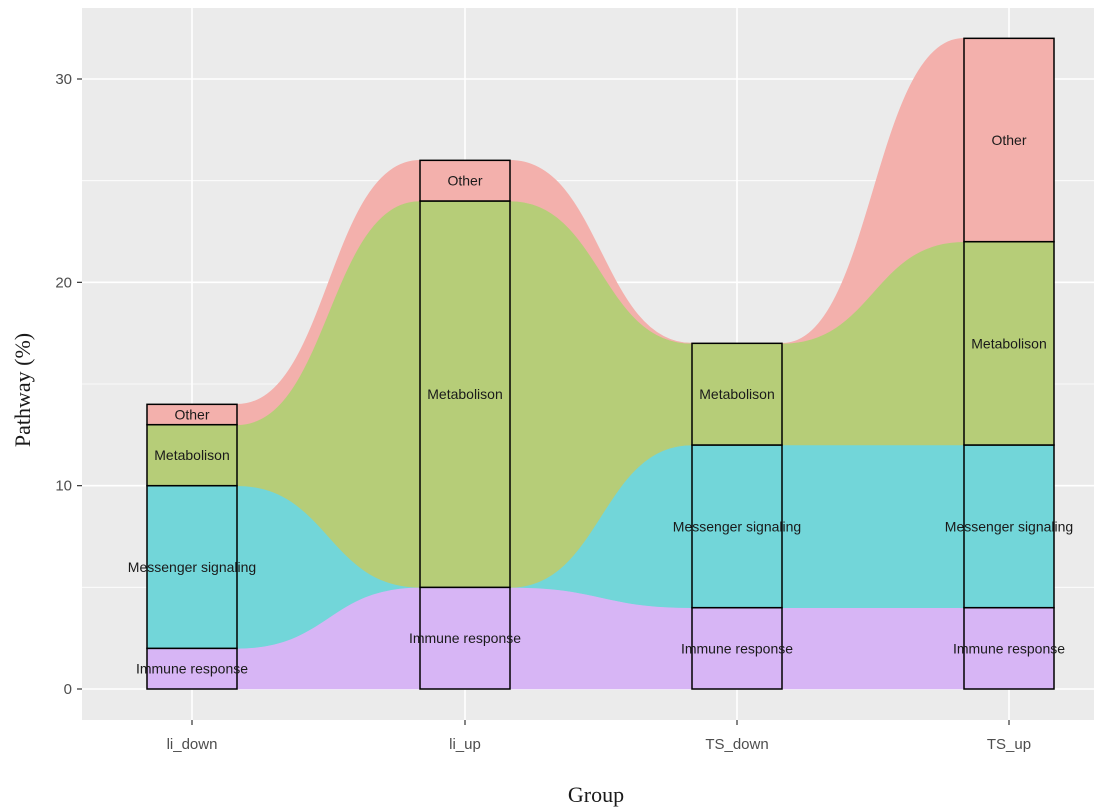  I want to click on y-tick-label: 20, so click(63, 282).